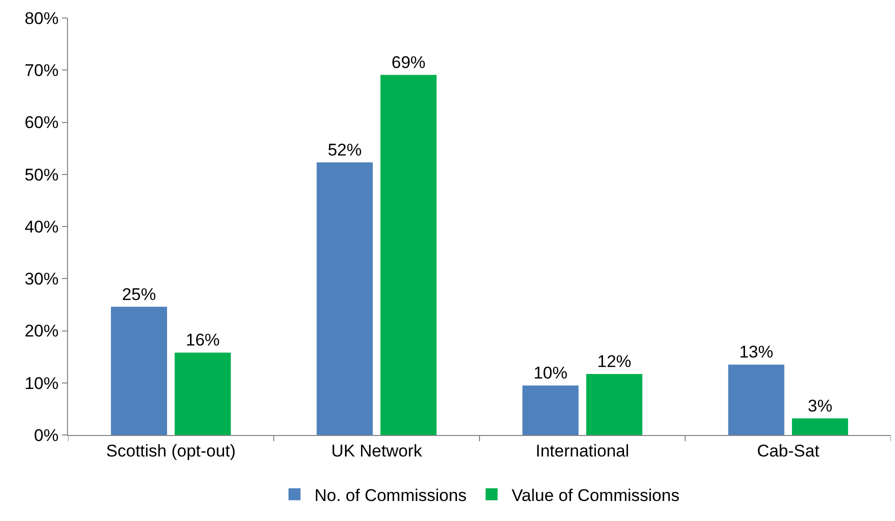 Image resolution: width=895 pixels, height=521 pixels. Describe the element at coordinates (550, 372) in the screenshot. I see `data-label: 10%` at that location.